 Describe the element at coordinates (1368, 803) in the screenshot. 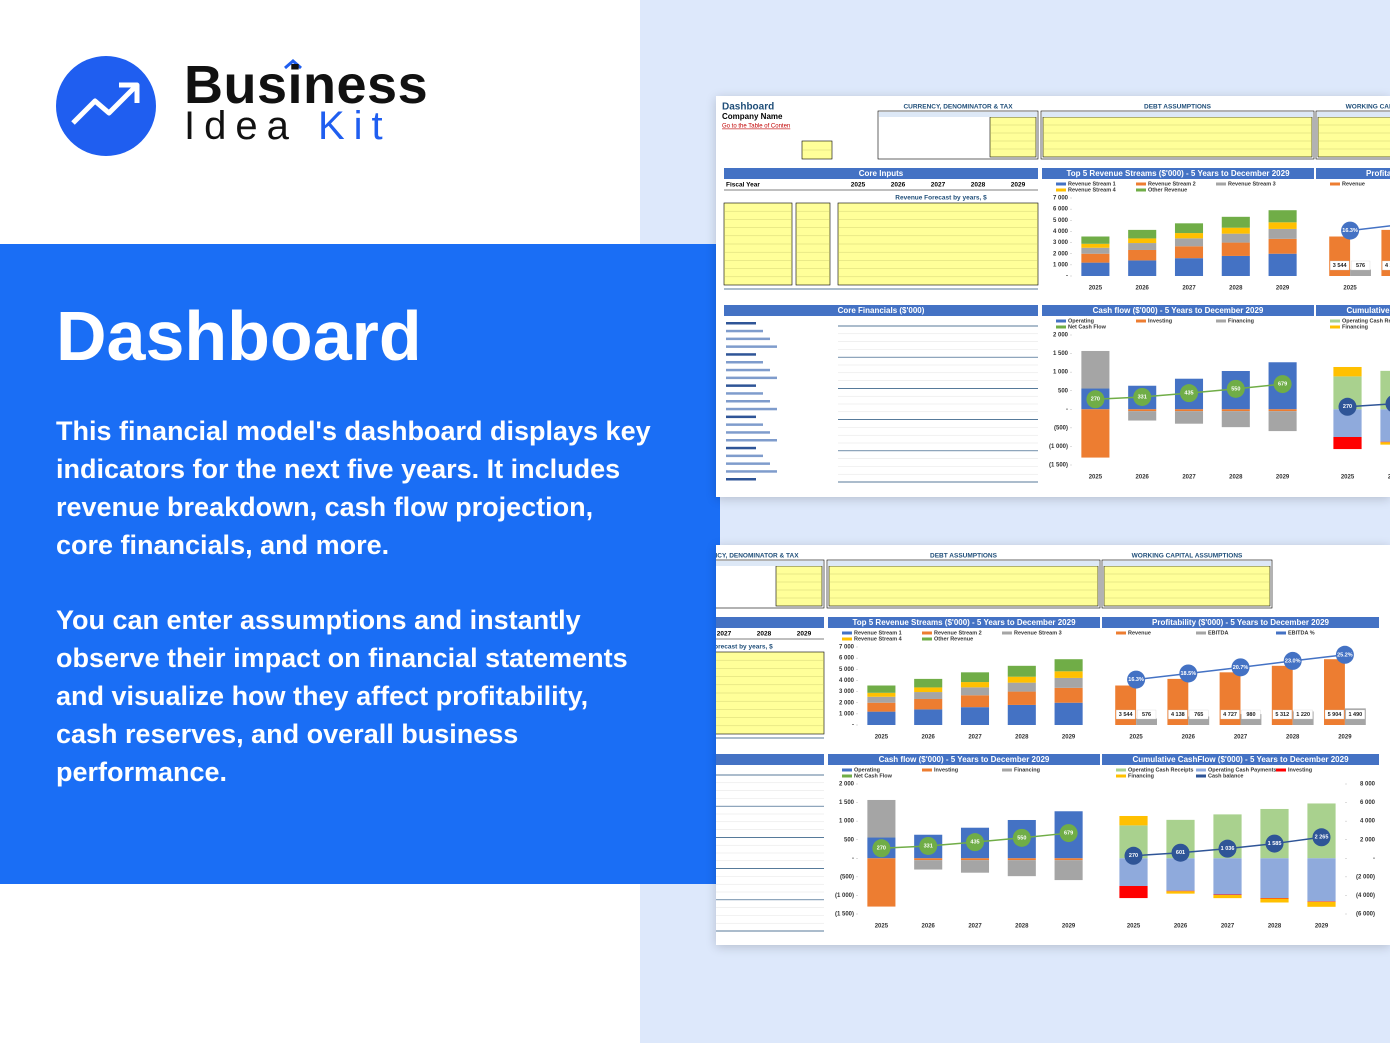

I see `y-tick-label: 6 000` at that location.